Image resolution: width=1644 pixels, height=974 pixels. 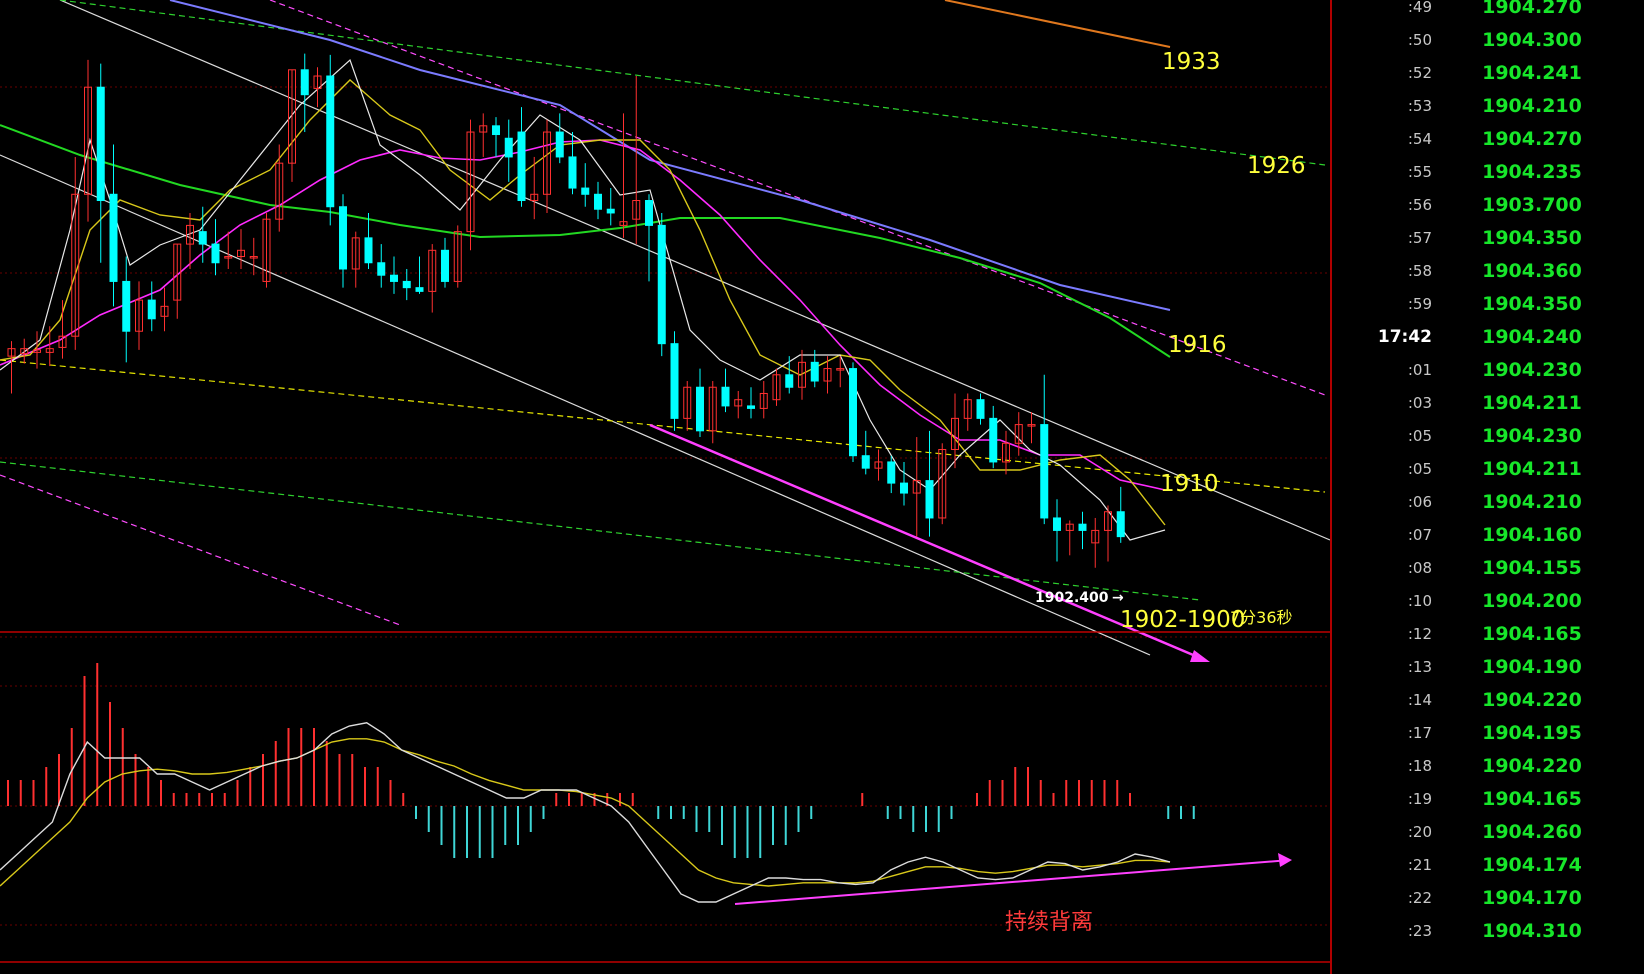 I want to click on tape-time: :20, so click(x=1419, y=832).